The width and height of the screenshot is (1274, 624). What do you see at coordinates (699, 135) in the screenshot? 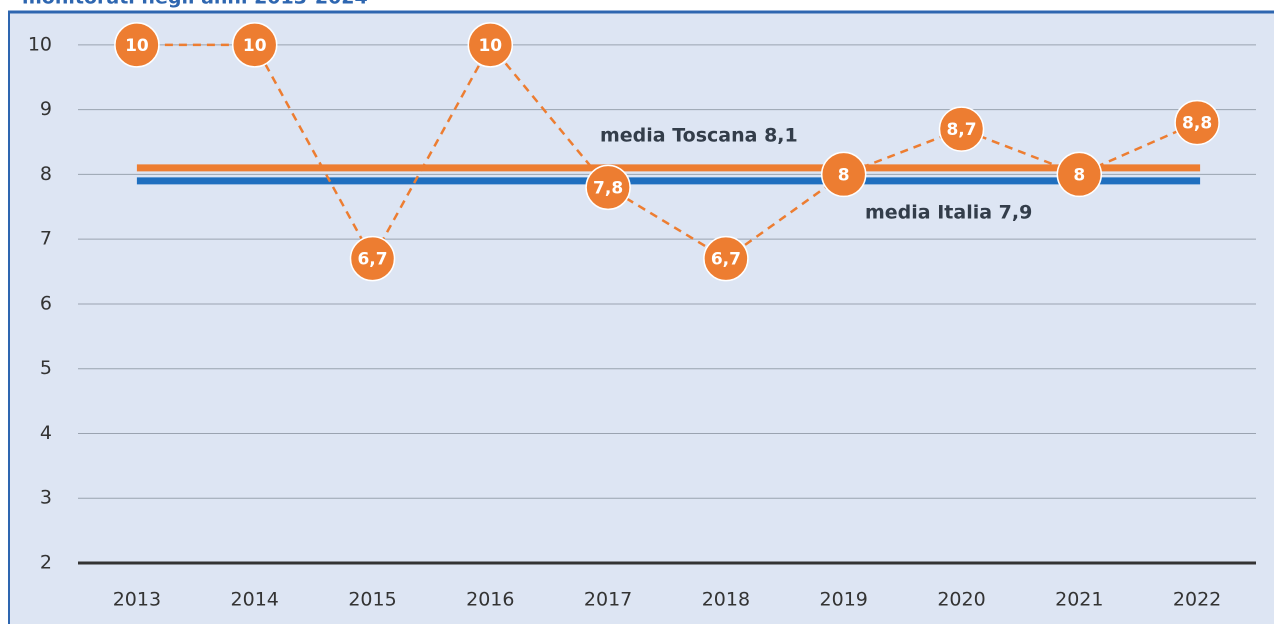
I see `reference-label: media Toscana 8,1` at bounding box center [699, 135].